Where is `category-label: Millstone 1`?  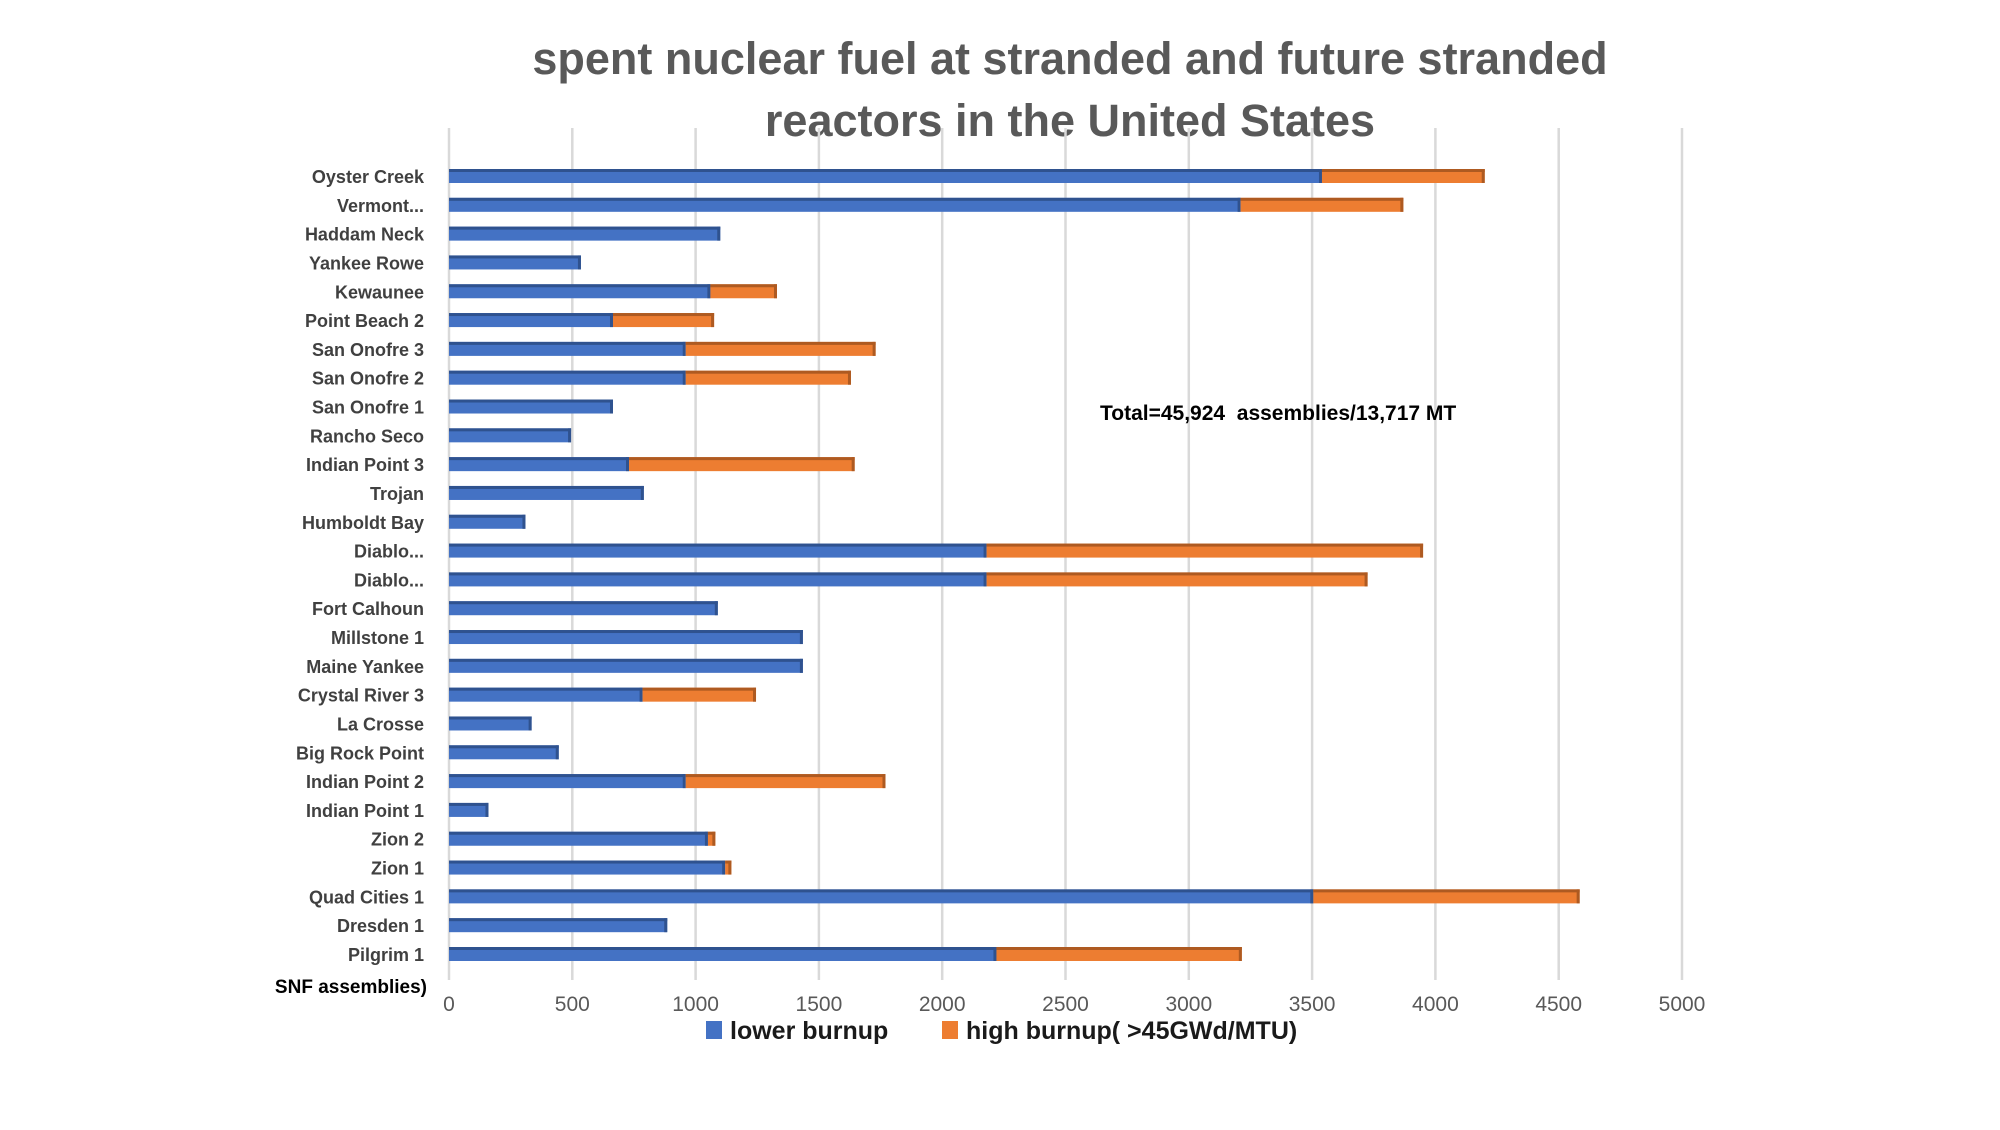
category-label: Millstone 1 is located at coordinates (377, 638).